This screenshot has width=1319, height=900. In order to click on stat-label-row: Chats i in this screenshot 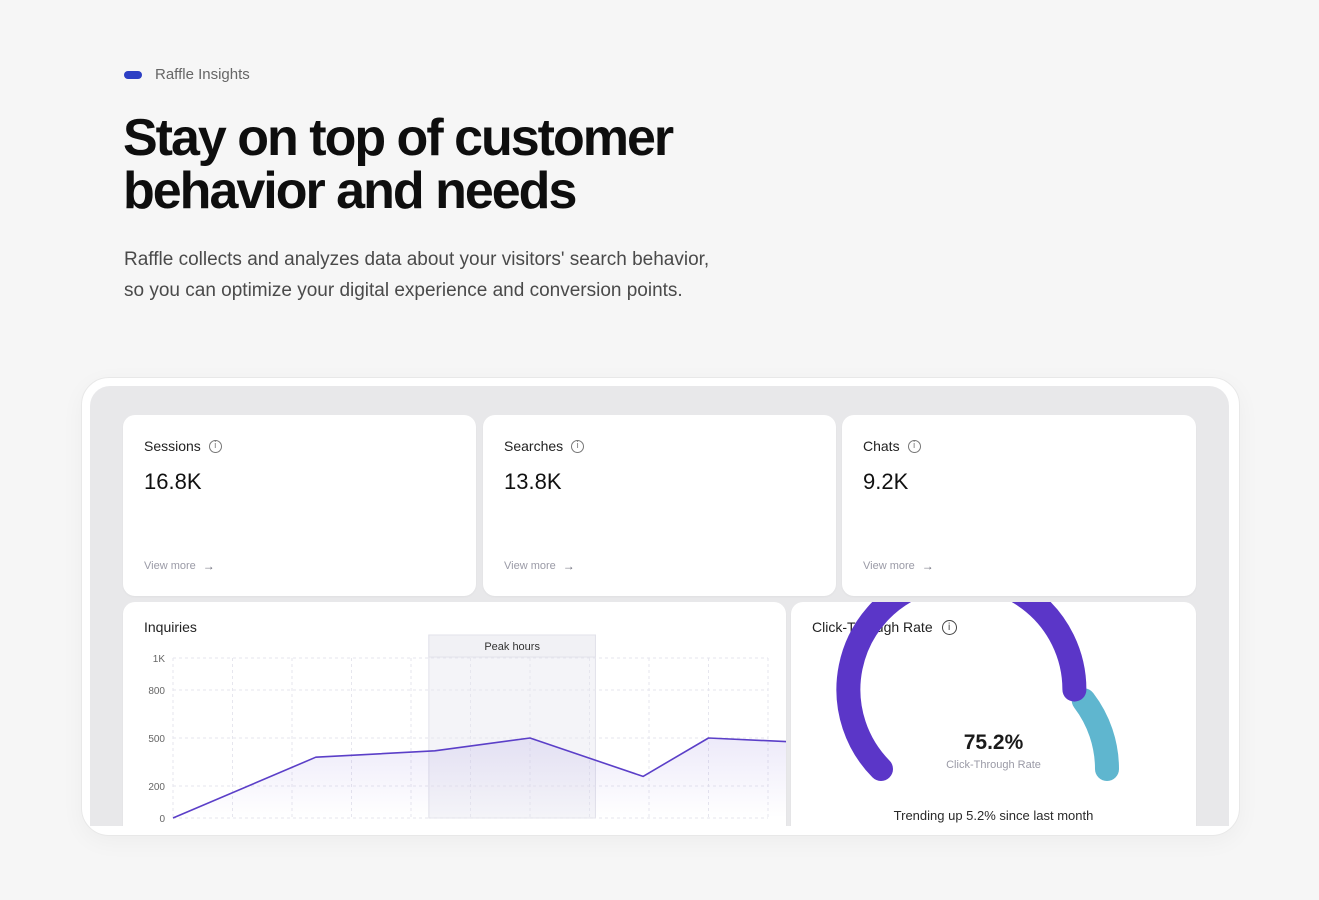, I will do `click(892, 446)`.